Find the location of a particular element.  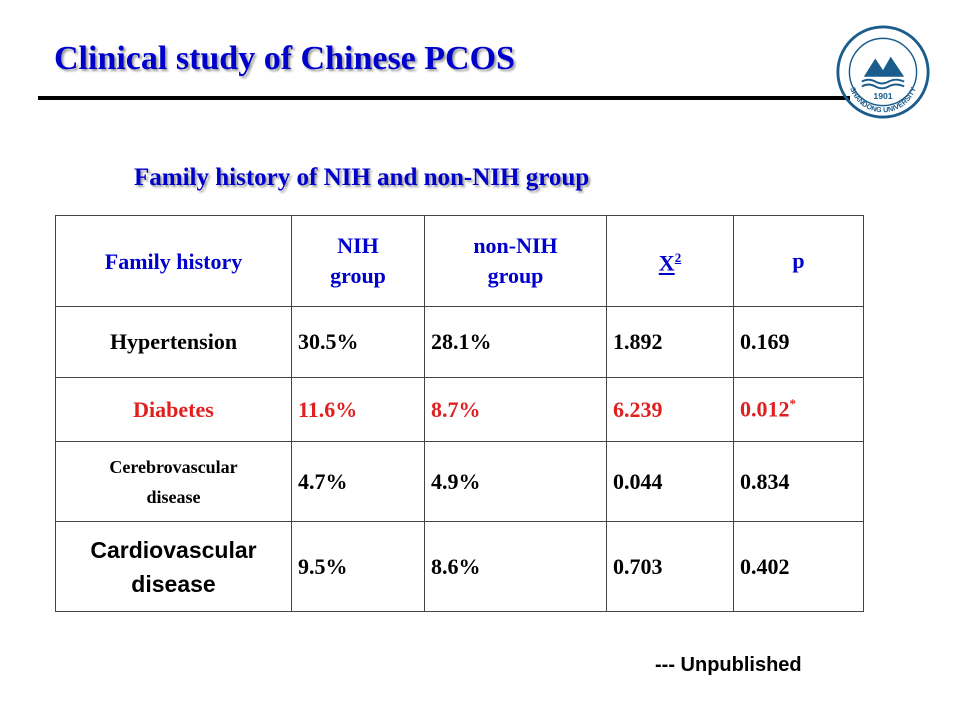

table-row-highlighted: Diabetes 11.6% 8.7% 6.239 0.012* is located at coordinates (459, 409).